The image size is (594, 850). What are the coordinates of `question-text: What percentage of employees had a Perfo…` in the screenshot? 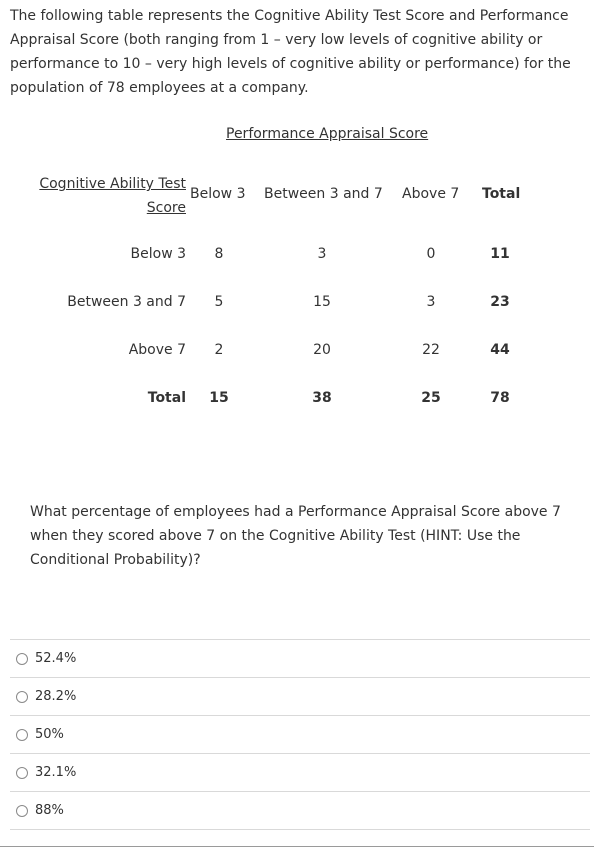 It's located at (295, 536).